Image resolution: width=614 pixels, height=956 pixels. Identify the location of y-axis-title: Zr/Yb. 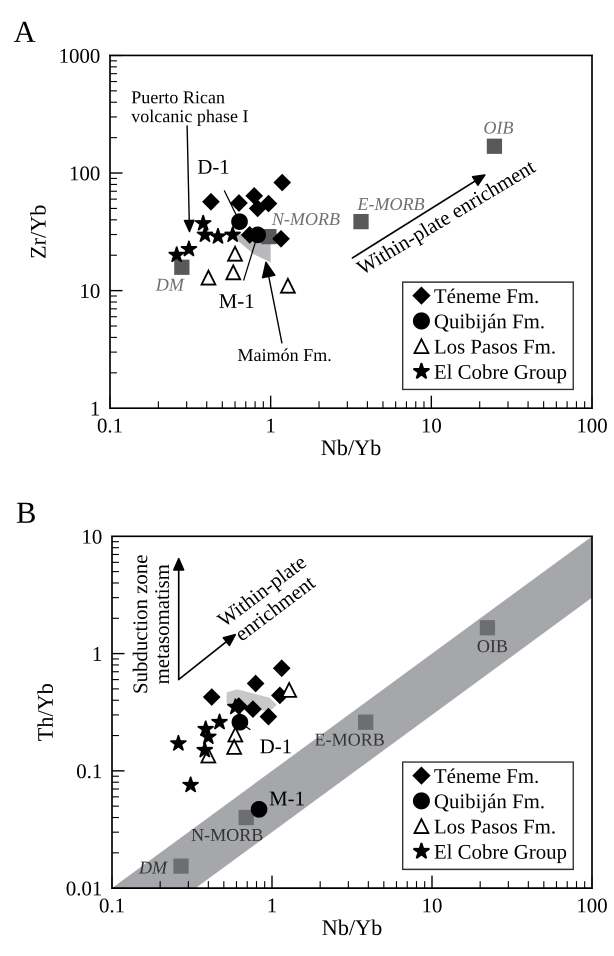
(38, 232).